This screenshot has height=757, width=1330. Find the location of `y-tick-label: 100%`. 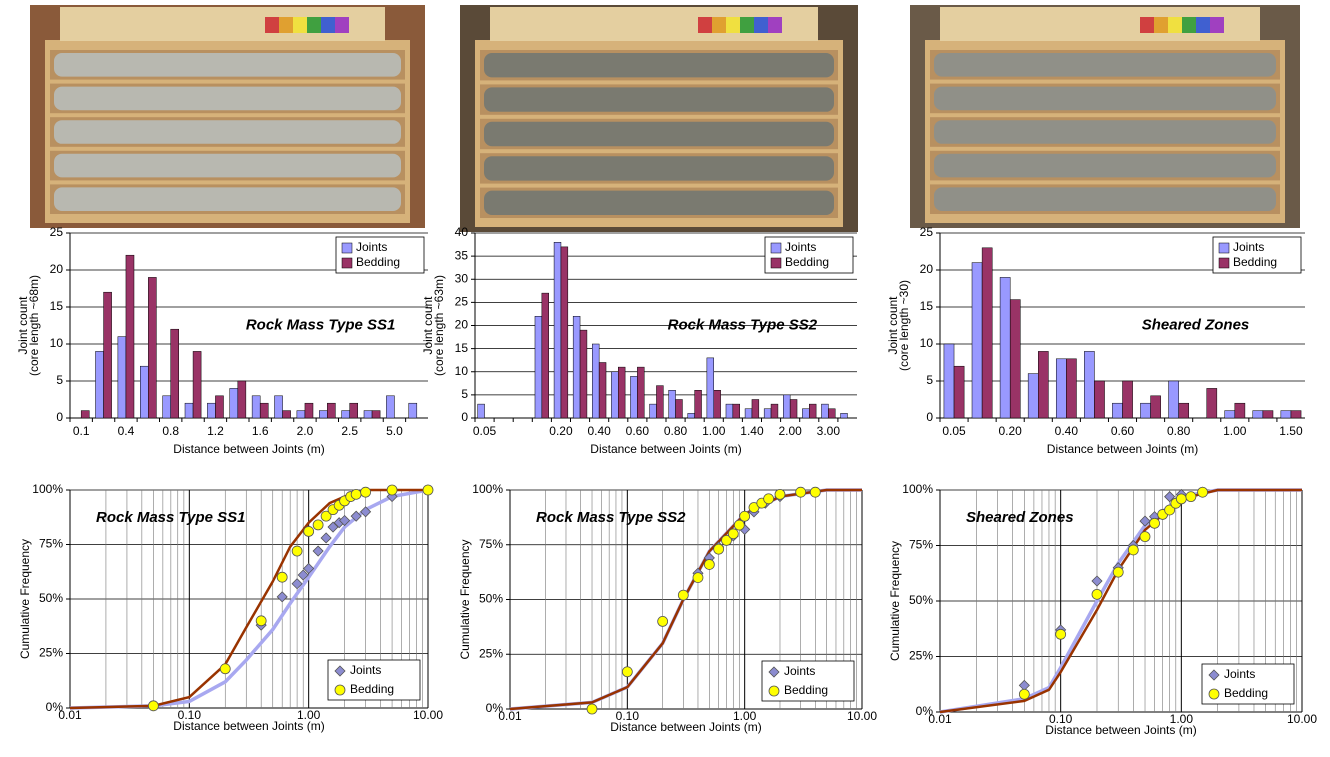

y-tick-label: 100% is located at coordinates (47, 489).